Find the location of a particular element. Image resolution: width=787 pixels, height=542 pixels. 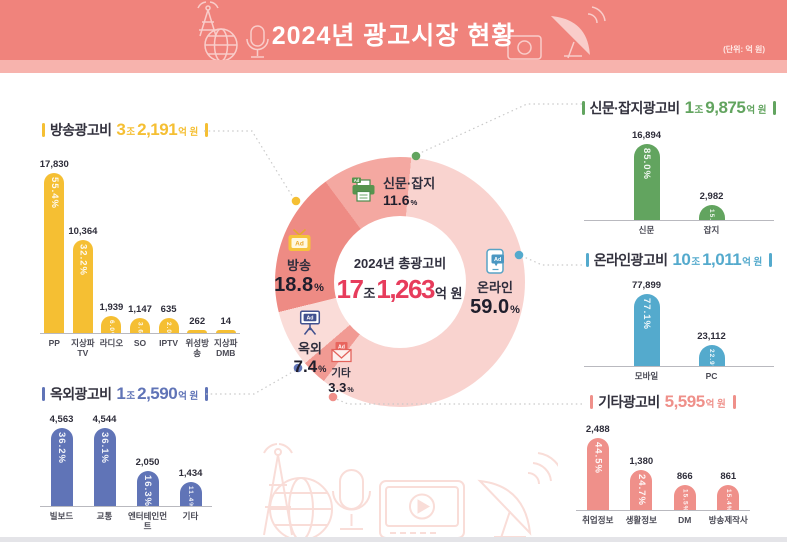

watermark-video-player is located at coordinates (422, 509).